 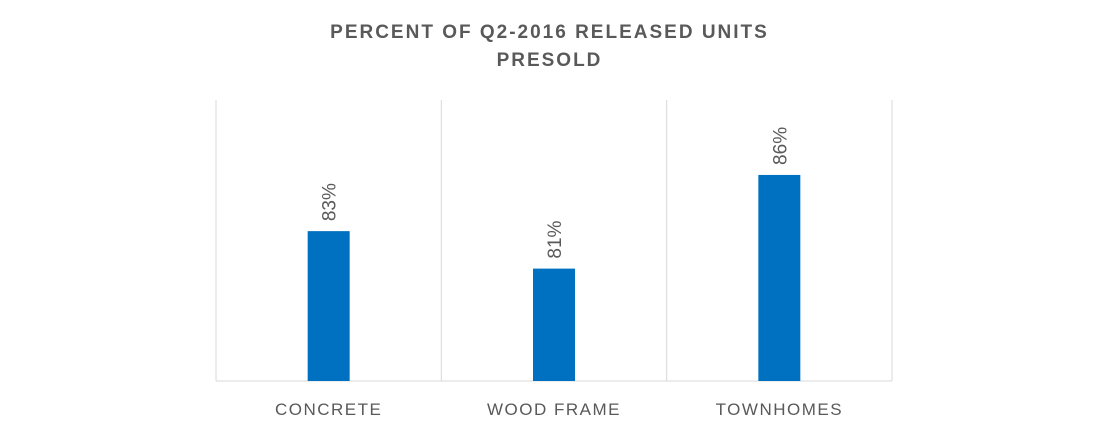 What do you see at coordinates (554, 409) in the screenshot?
I see `tick-label-wood-frame: WOOD FRAME` at bounding box center [554, 409].